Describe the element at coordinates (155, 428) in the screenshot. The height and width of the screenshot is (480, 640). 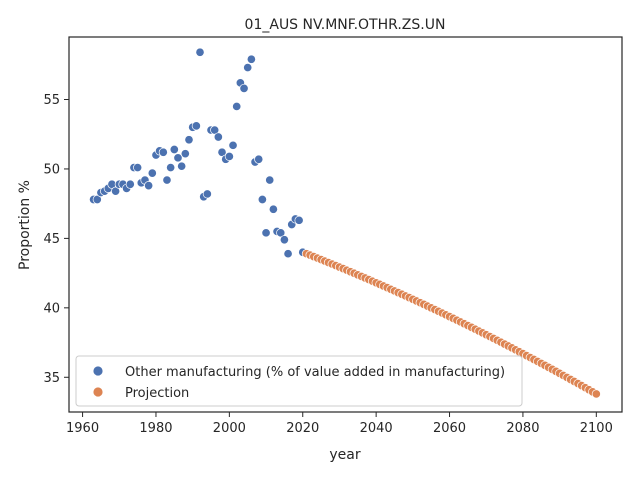
I see `x-tick-label: 1980` at that location.